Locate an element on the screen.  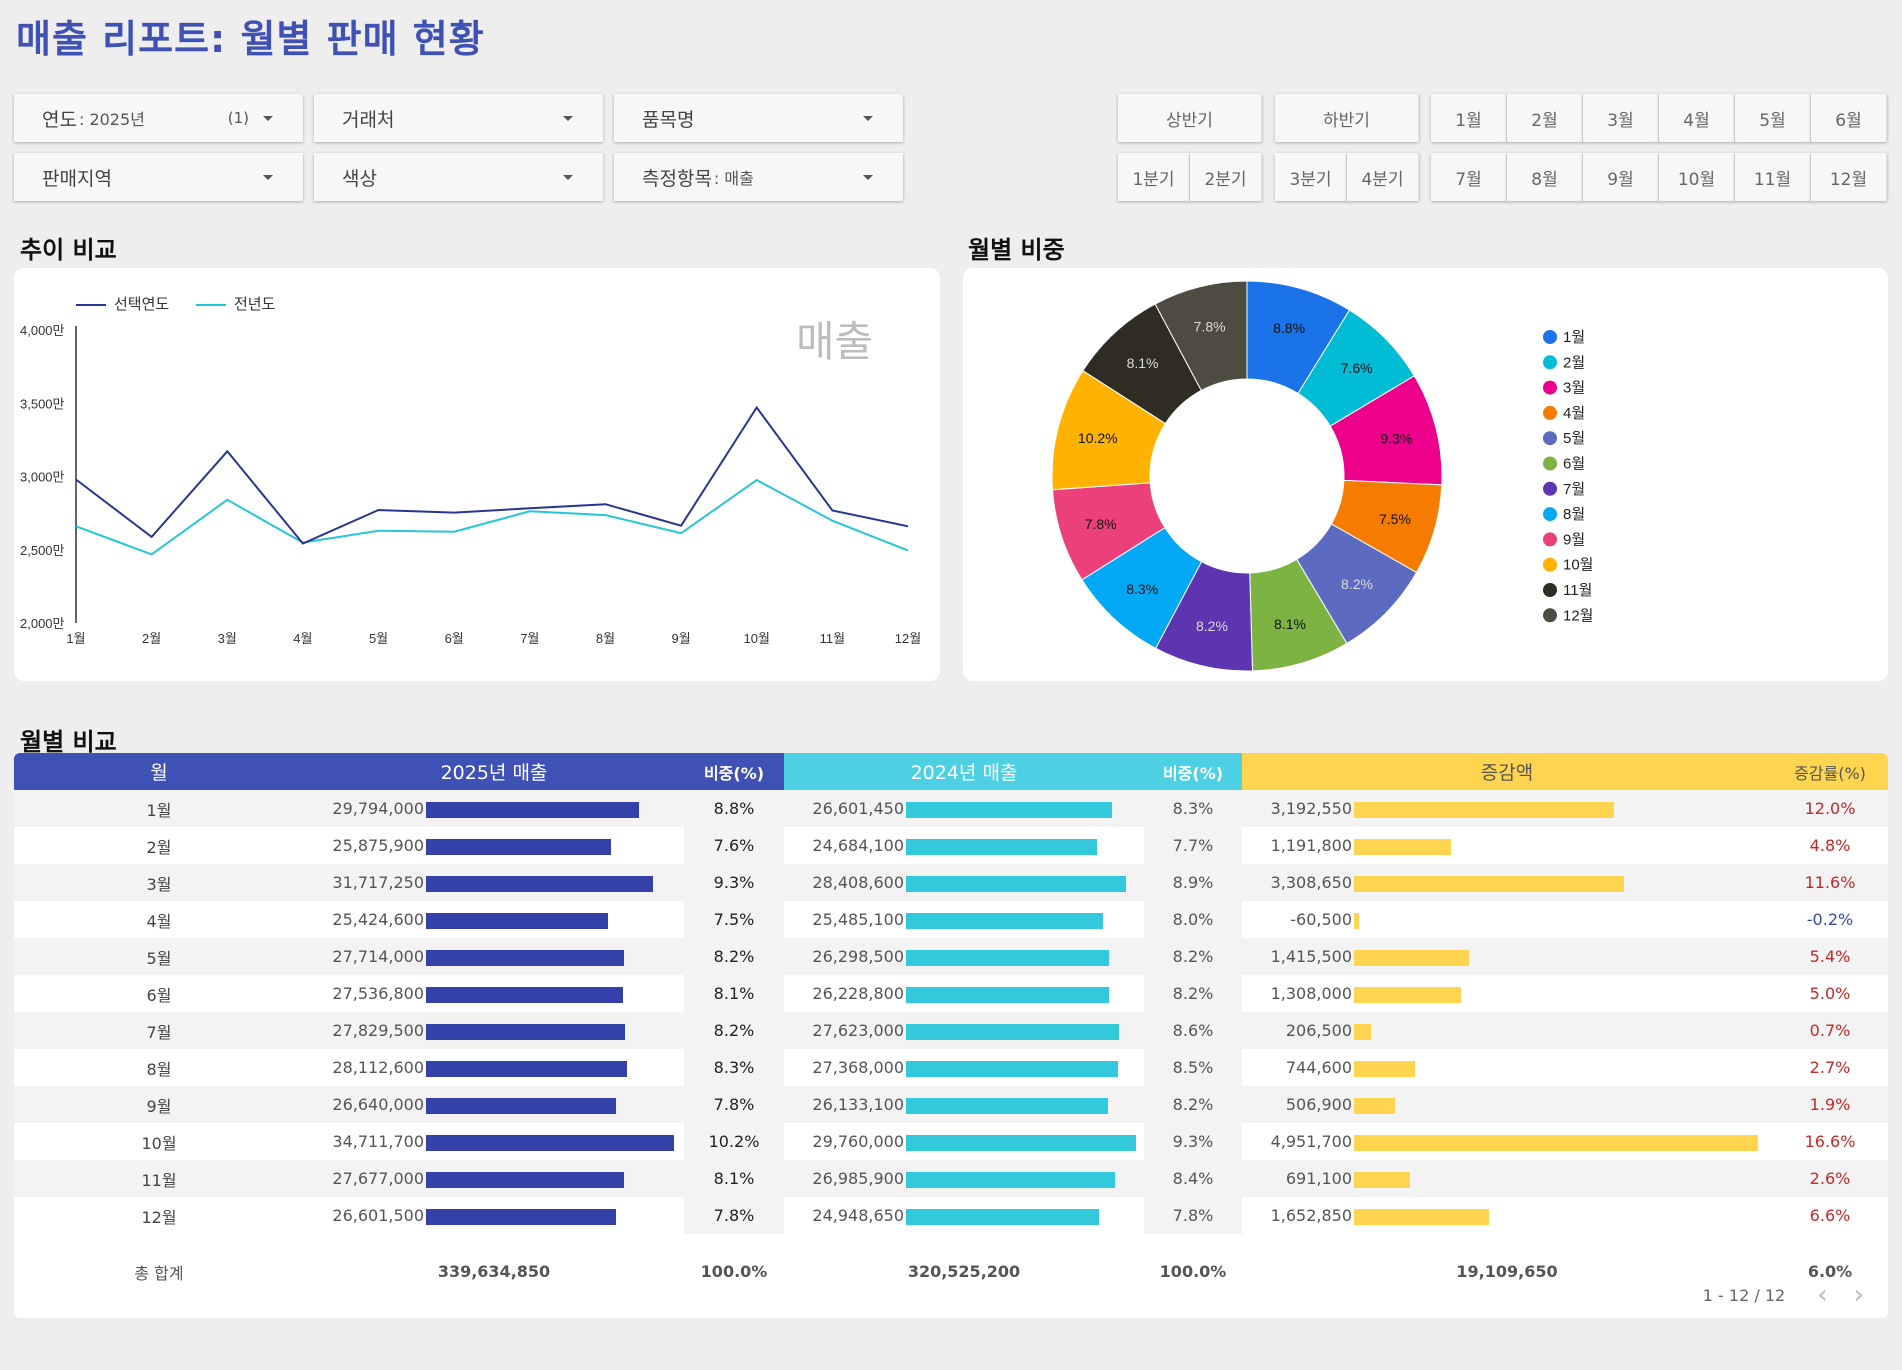
legend-label: 10월 is located at coordinates (1578, 565).